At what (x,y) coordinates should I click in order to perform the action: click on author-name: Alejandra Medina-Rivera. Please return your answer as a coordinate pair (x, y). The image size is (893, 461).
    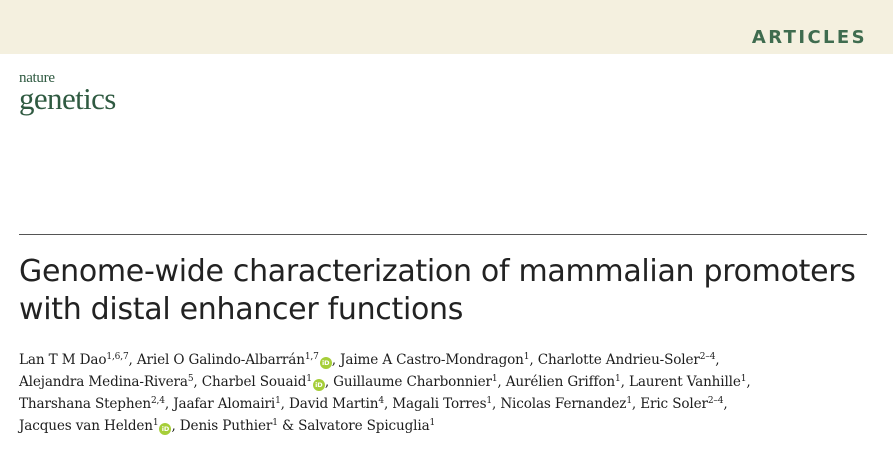
    Looking at the image, I should click on (103, 382).